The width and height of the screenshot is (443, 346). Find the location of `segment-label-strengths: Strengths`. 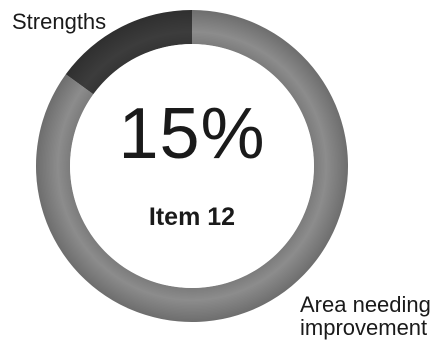

segment-label-strengths: Strengths is located at coordinates (59, 21).